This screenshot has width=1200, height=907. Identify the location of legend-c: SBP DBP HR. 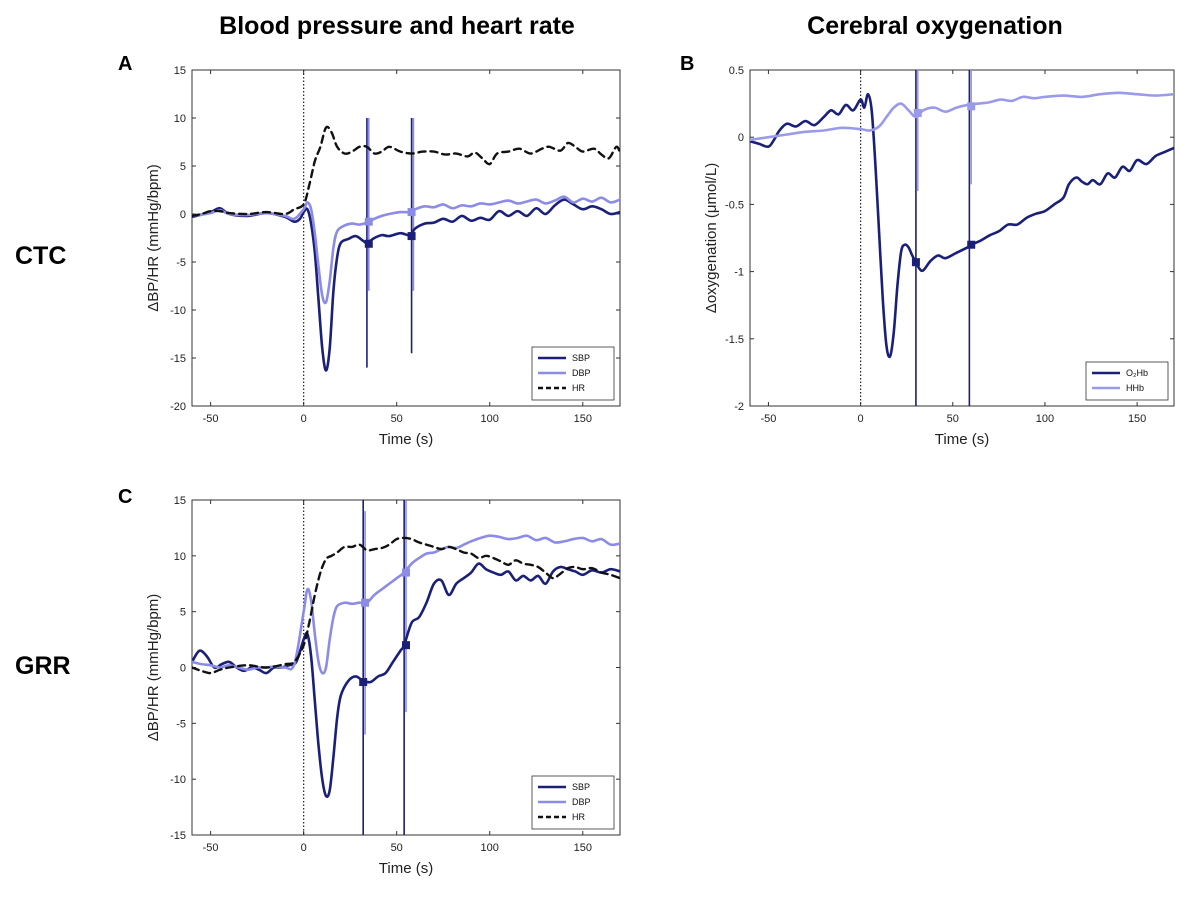
(573, 802).